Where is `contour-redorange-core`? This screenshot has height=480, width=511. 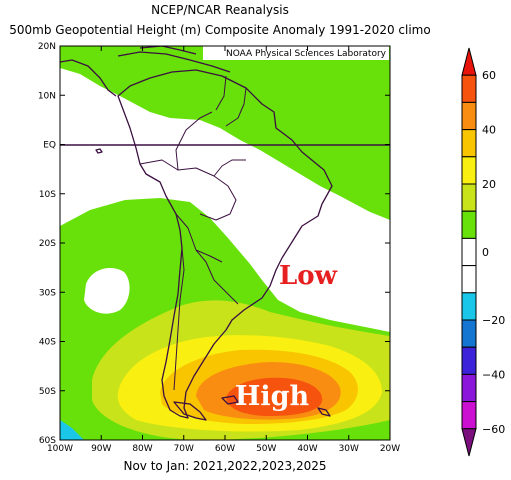
contour-redorange-core is located at coordinates (274, 396).